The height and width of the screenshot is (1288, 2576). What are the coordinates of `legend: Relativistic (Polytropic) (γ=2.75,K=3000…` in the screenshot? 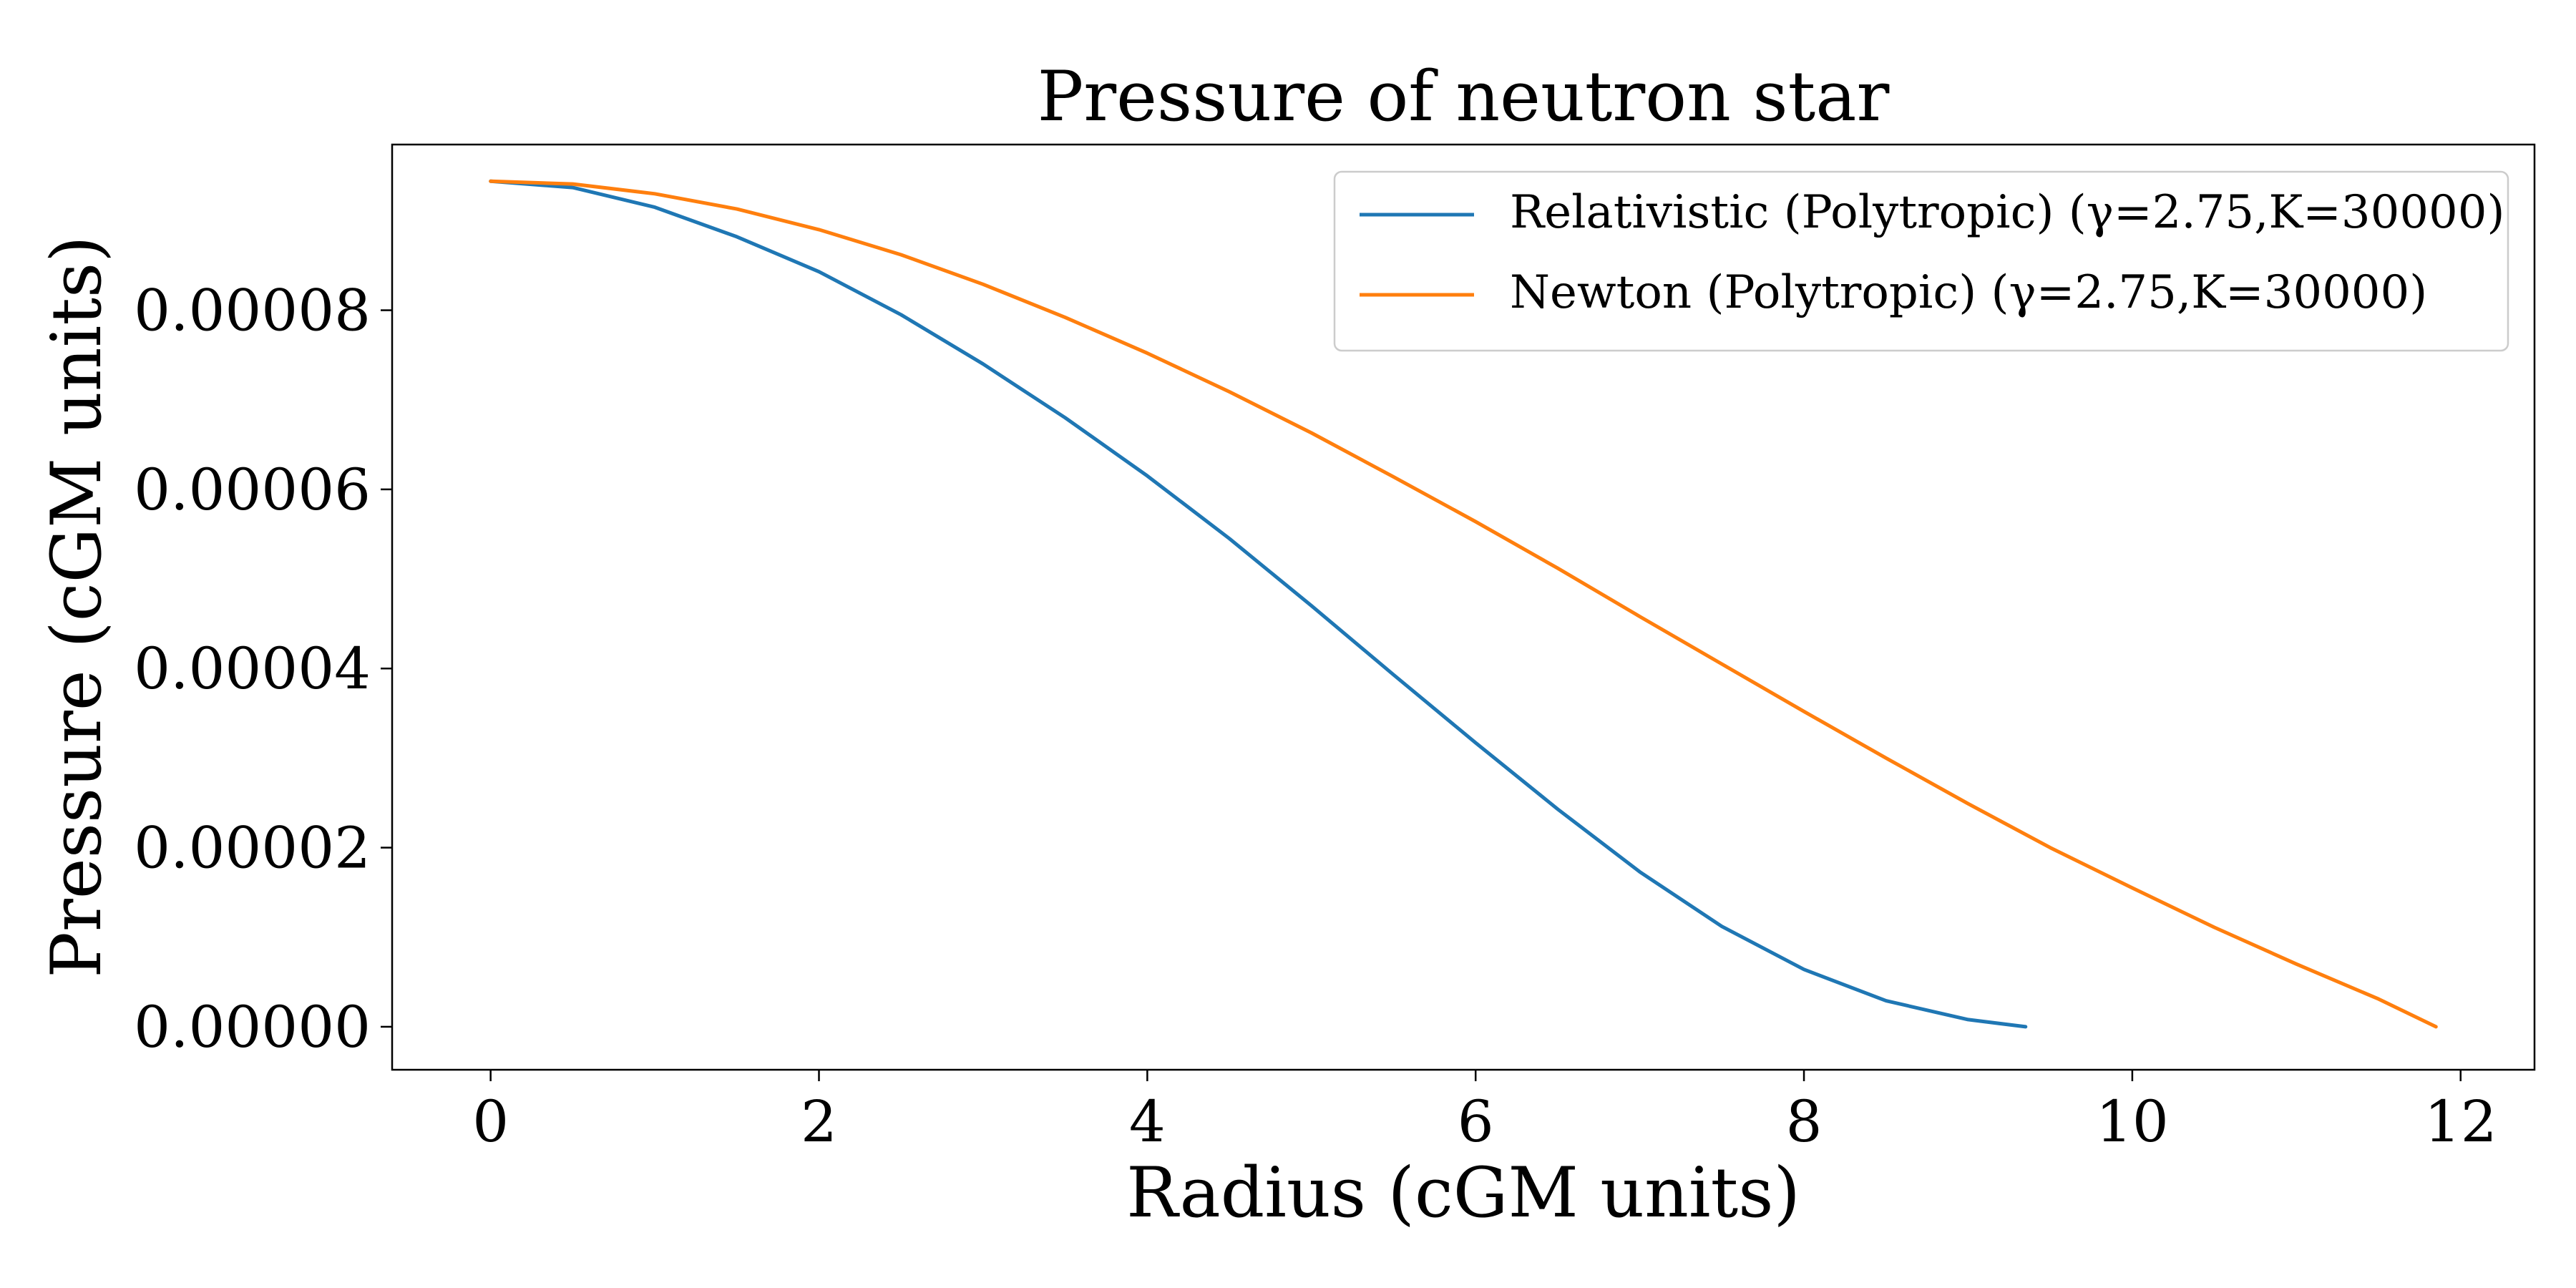 It's located at (1921, 261).